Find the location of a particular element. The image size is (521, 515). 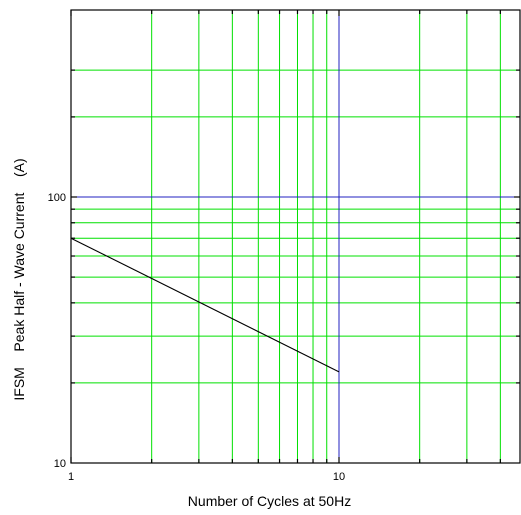

x-tick-label: 1 is located at coordinates (71, 477).